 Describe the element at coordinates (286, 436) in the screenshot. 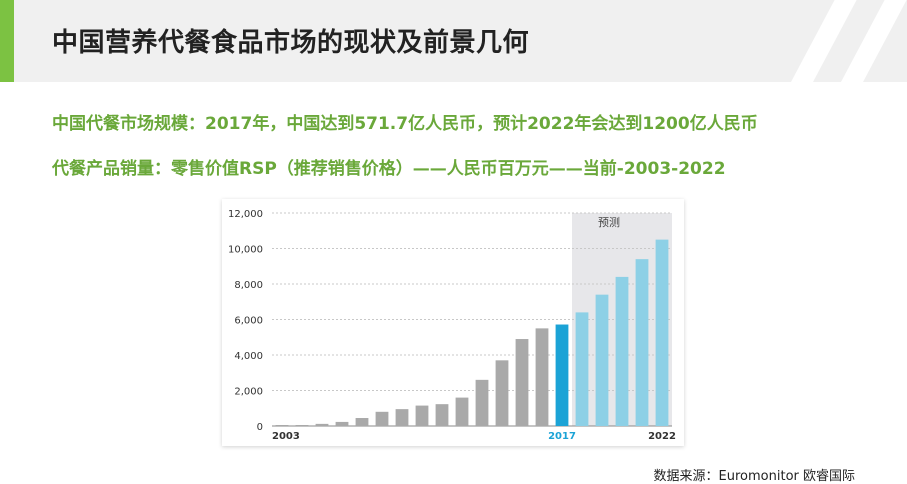

I see `x-tick-label-2003: 2003` at that location.